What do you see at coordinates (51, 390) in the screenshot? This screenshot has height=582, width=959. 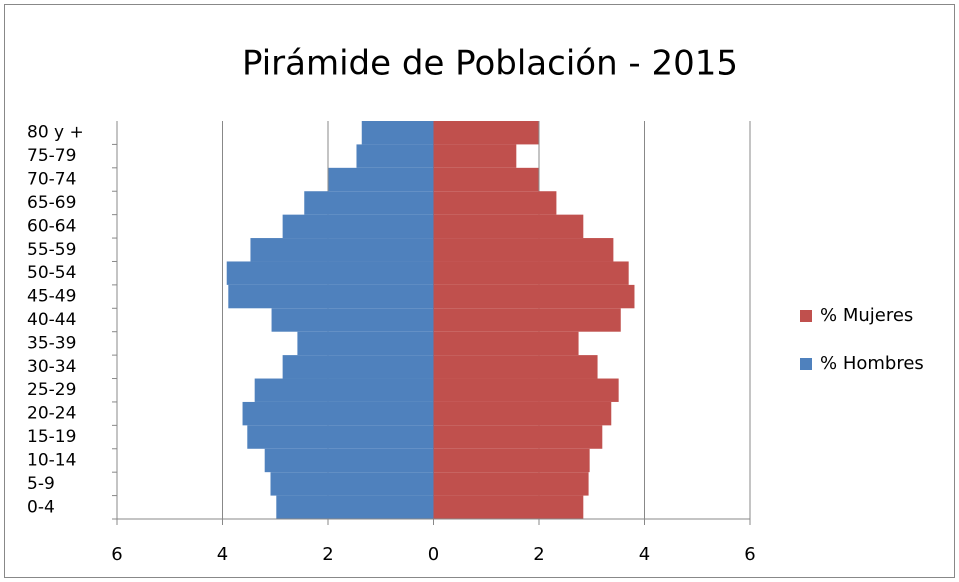 I see `y-tick-label: 25-29` at bounding box center [51, 390].